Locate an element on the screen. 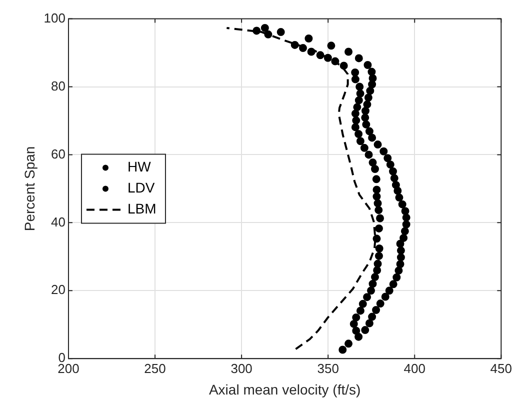 Image resolution: width=523 pixels, height=409 pixels. x-tick-label: 250 is located at coordinates (155, 368).